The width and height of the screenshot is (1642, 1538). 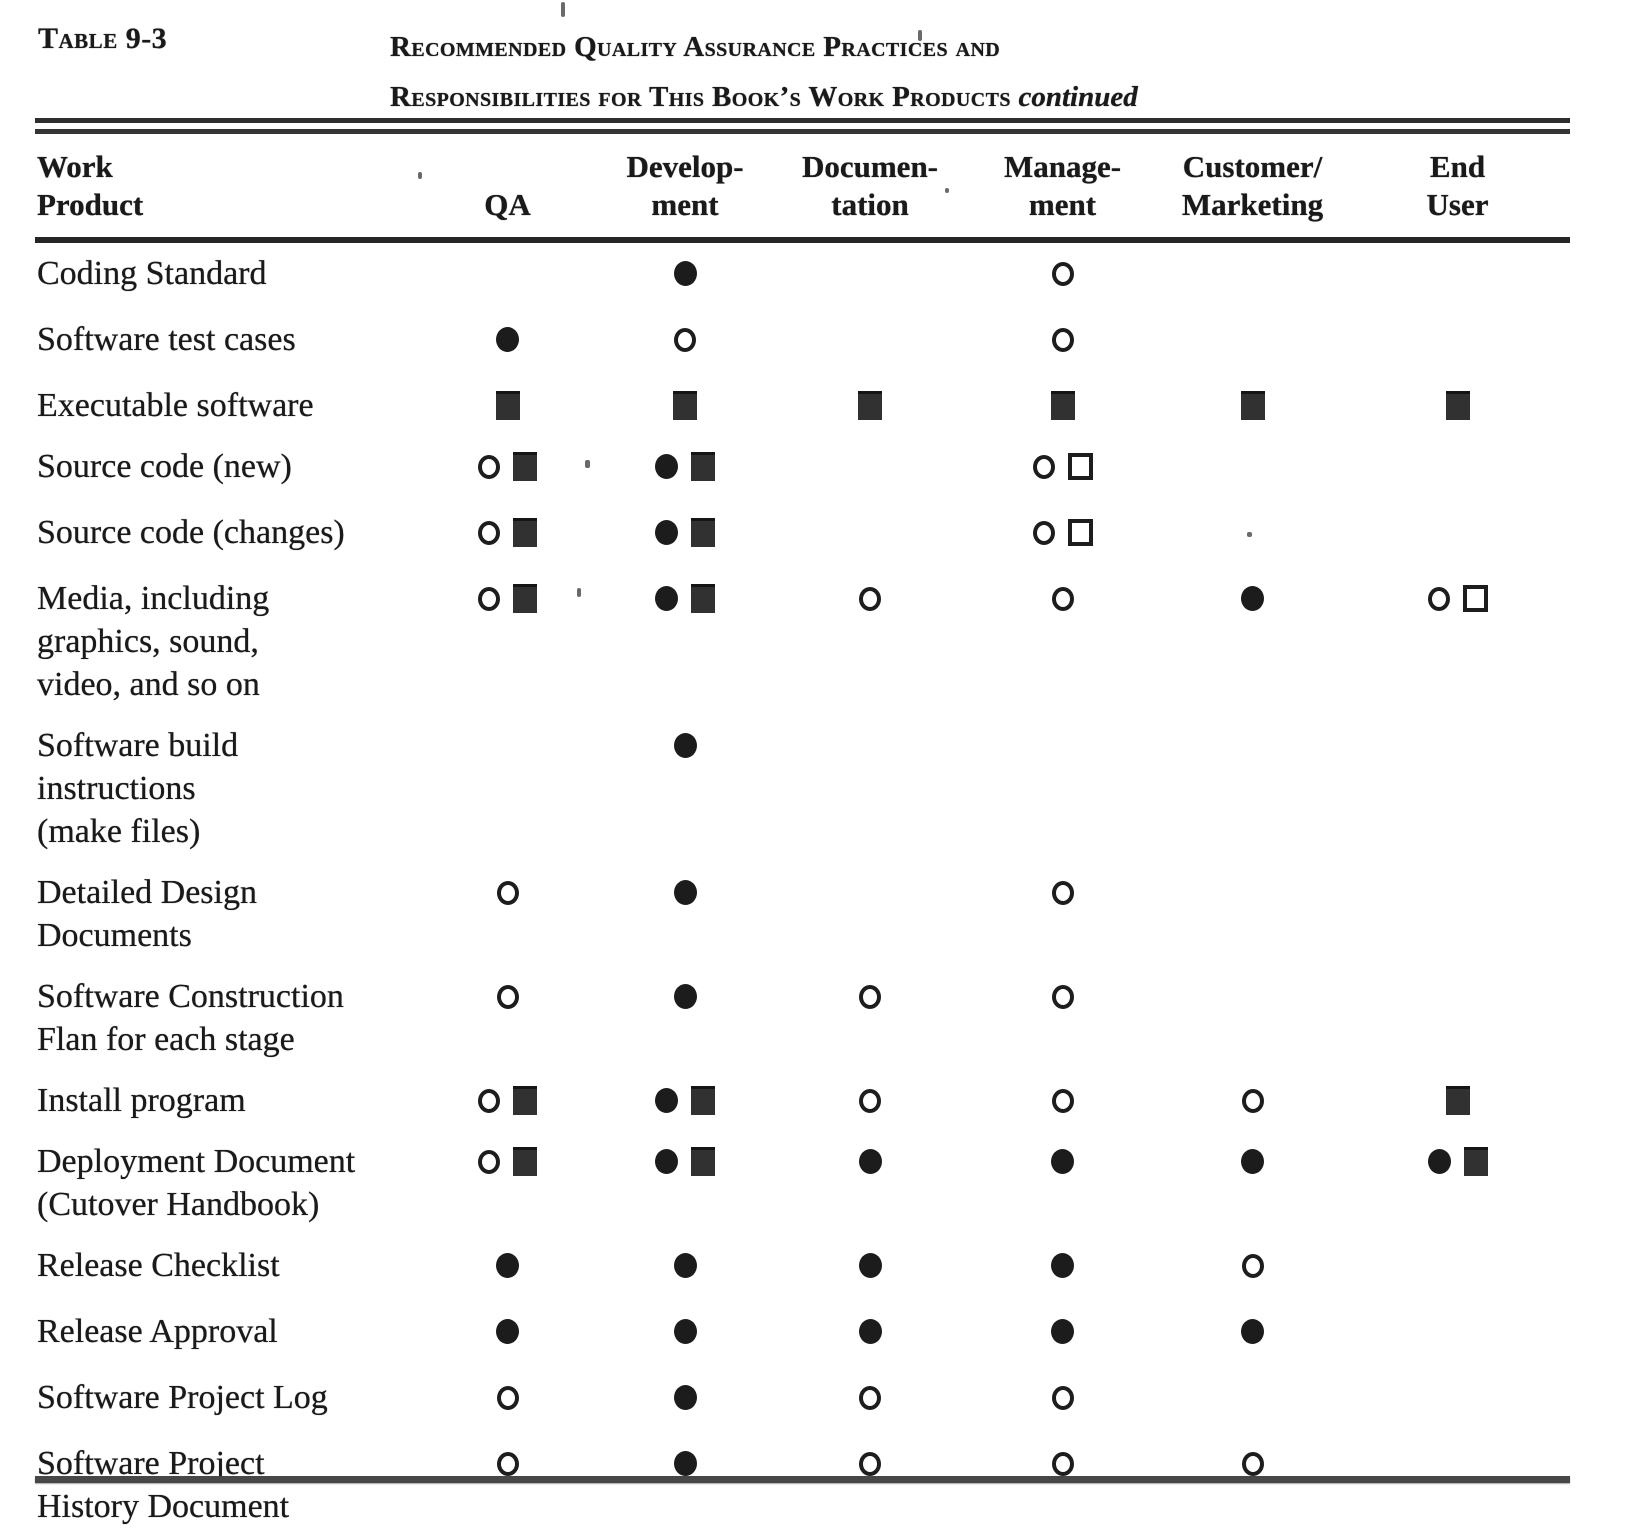 I want to click on table-row: Source code (new), so click(x=802, y=469).